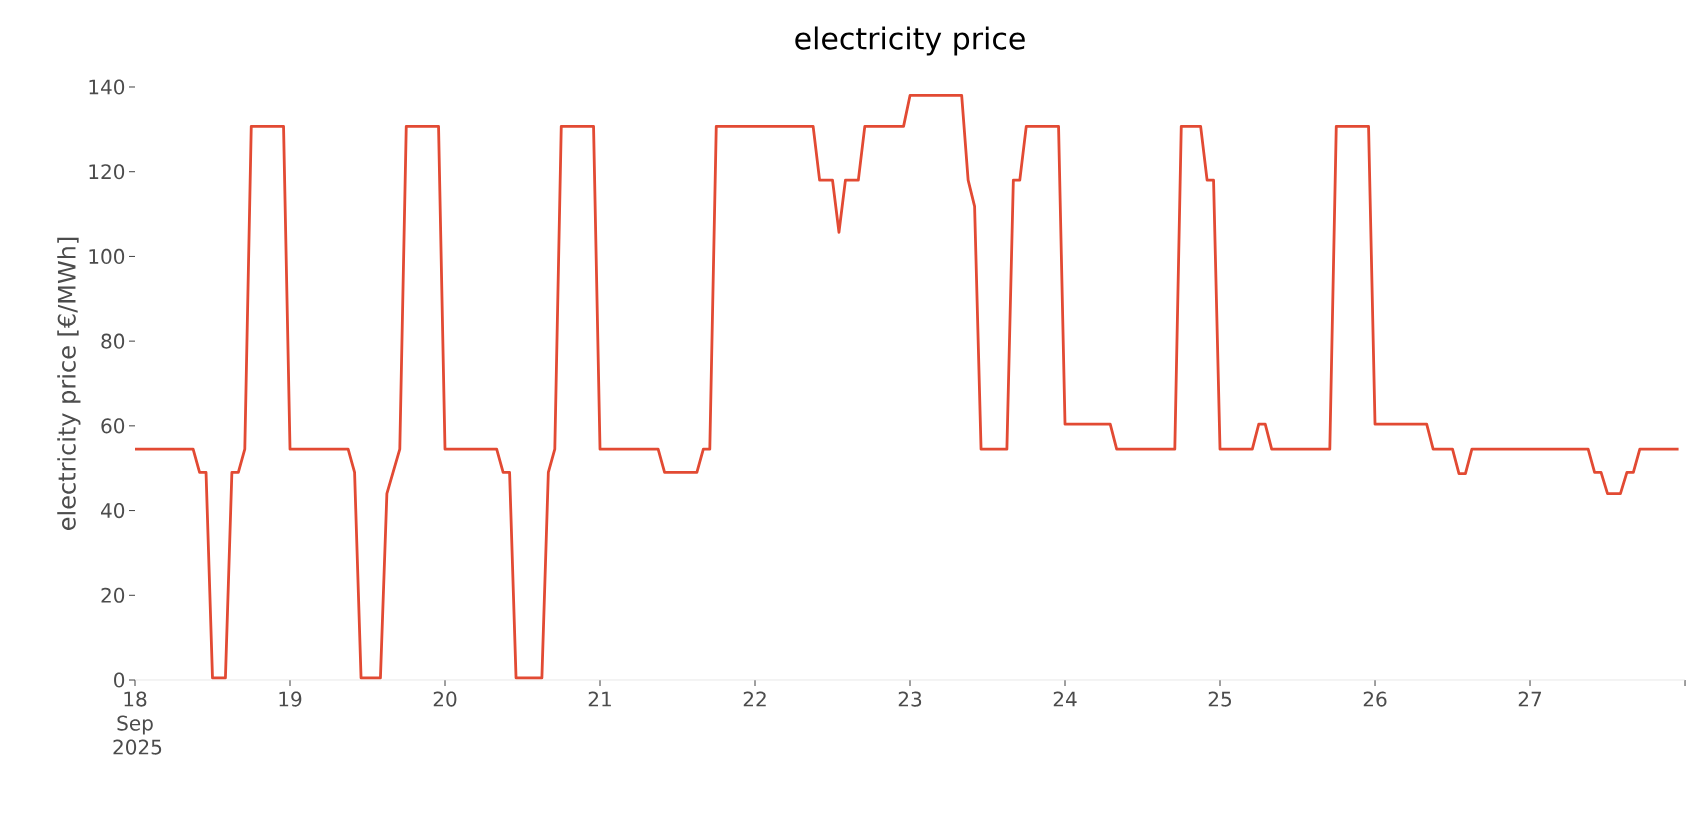 The image size is (1706, 815). What do you see at coordinates (910, 699) in the screenshot?
I see `x-tick-label: 23` at bounding box center [910, 699].